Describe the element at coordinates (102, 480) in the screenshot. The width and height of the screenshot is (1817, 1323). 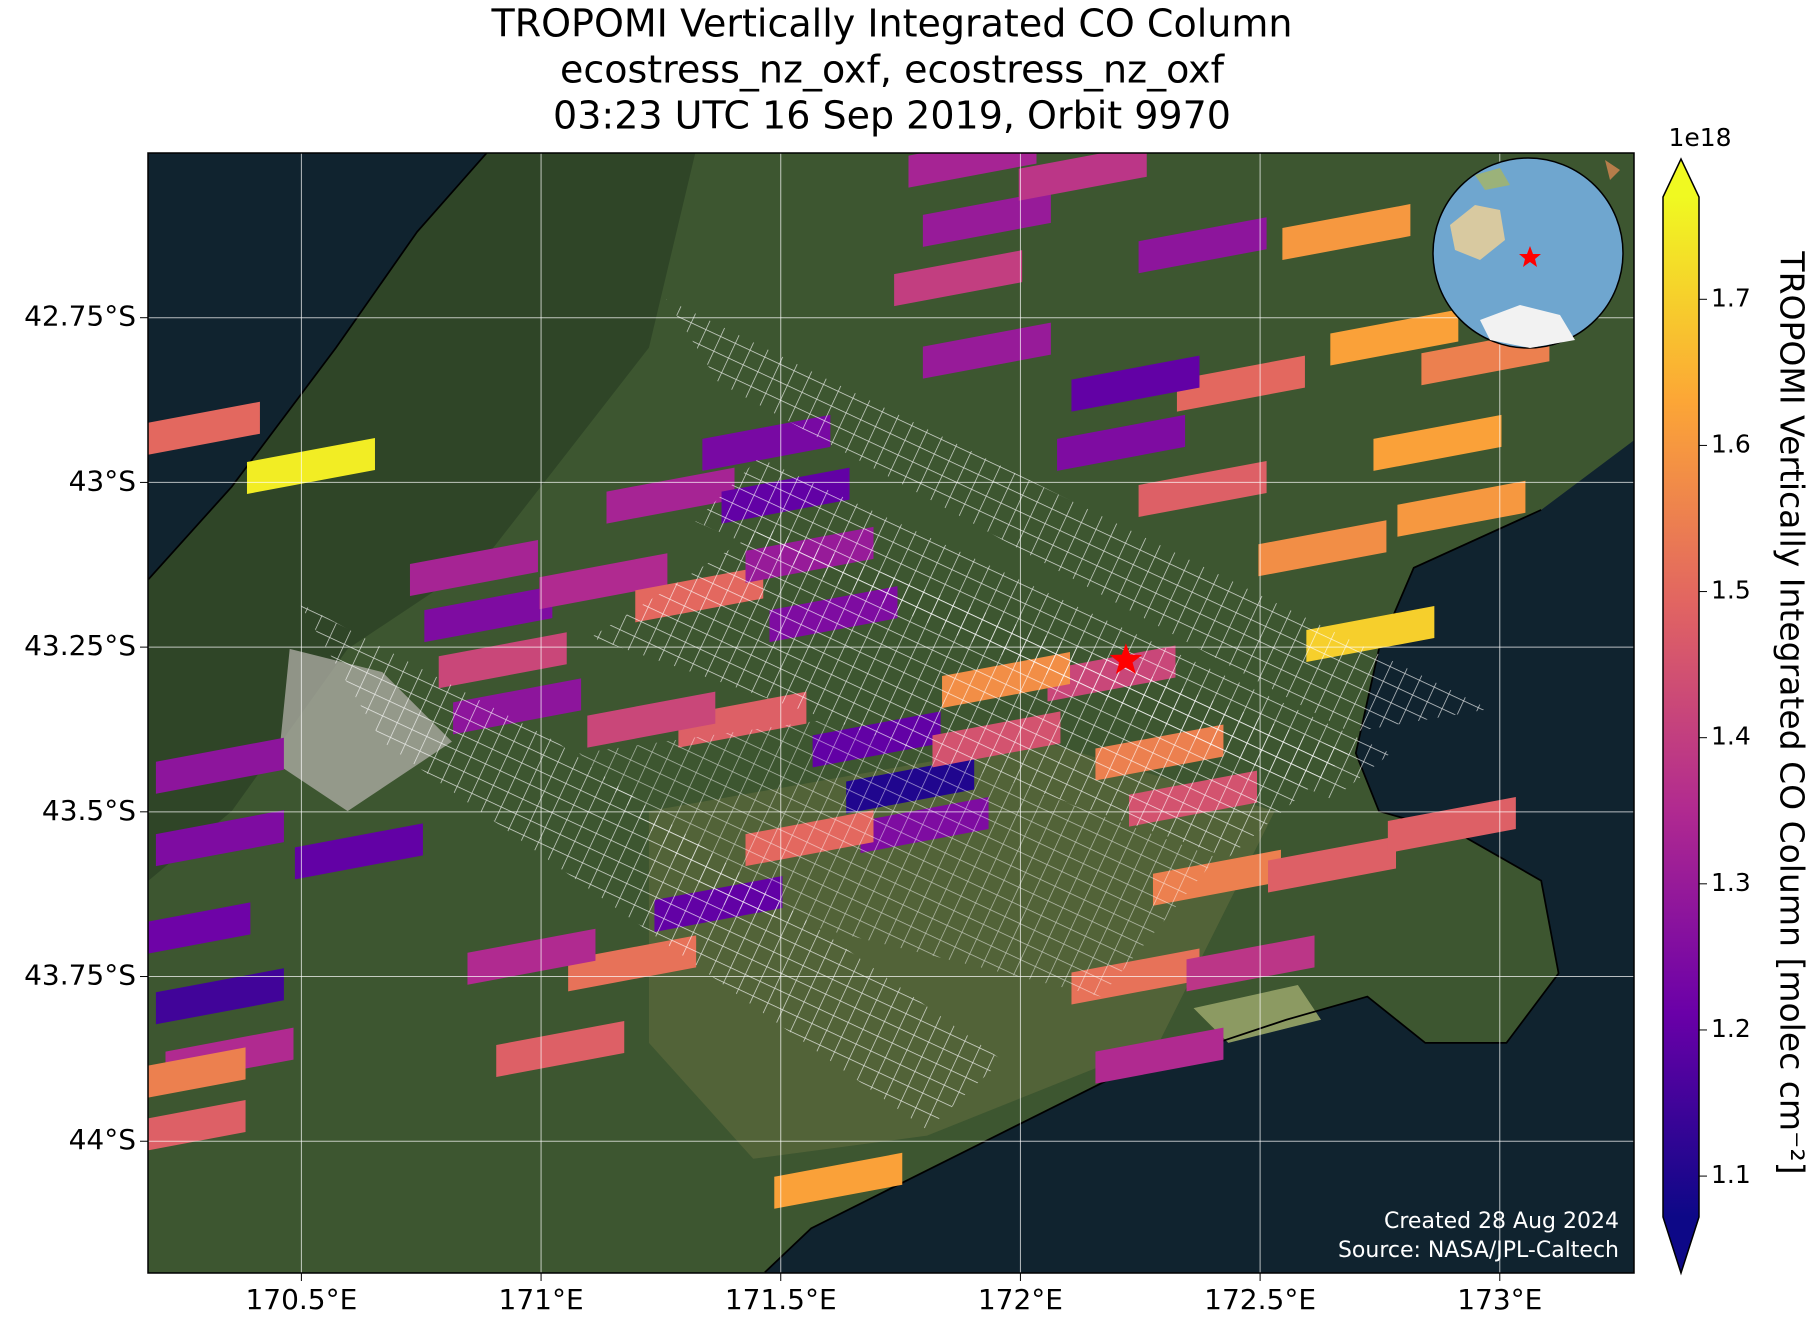
I see `y-tick-label: 43°S` at that location.